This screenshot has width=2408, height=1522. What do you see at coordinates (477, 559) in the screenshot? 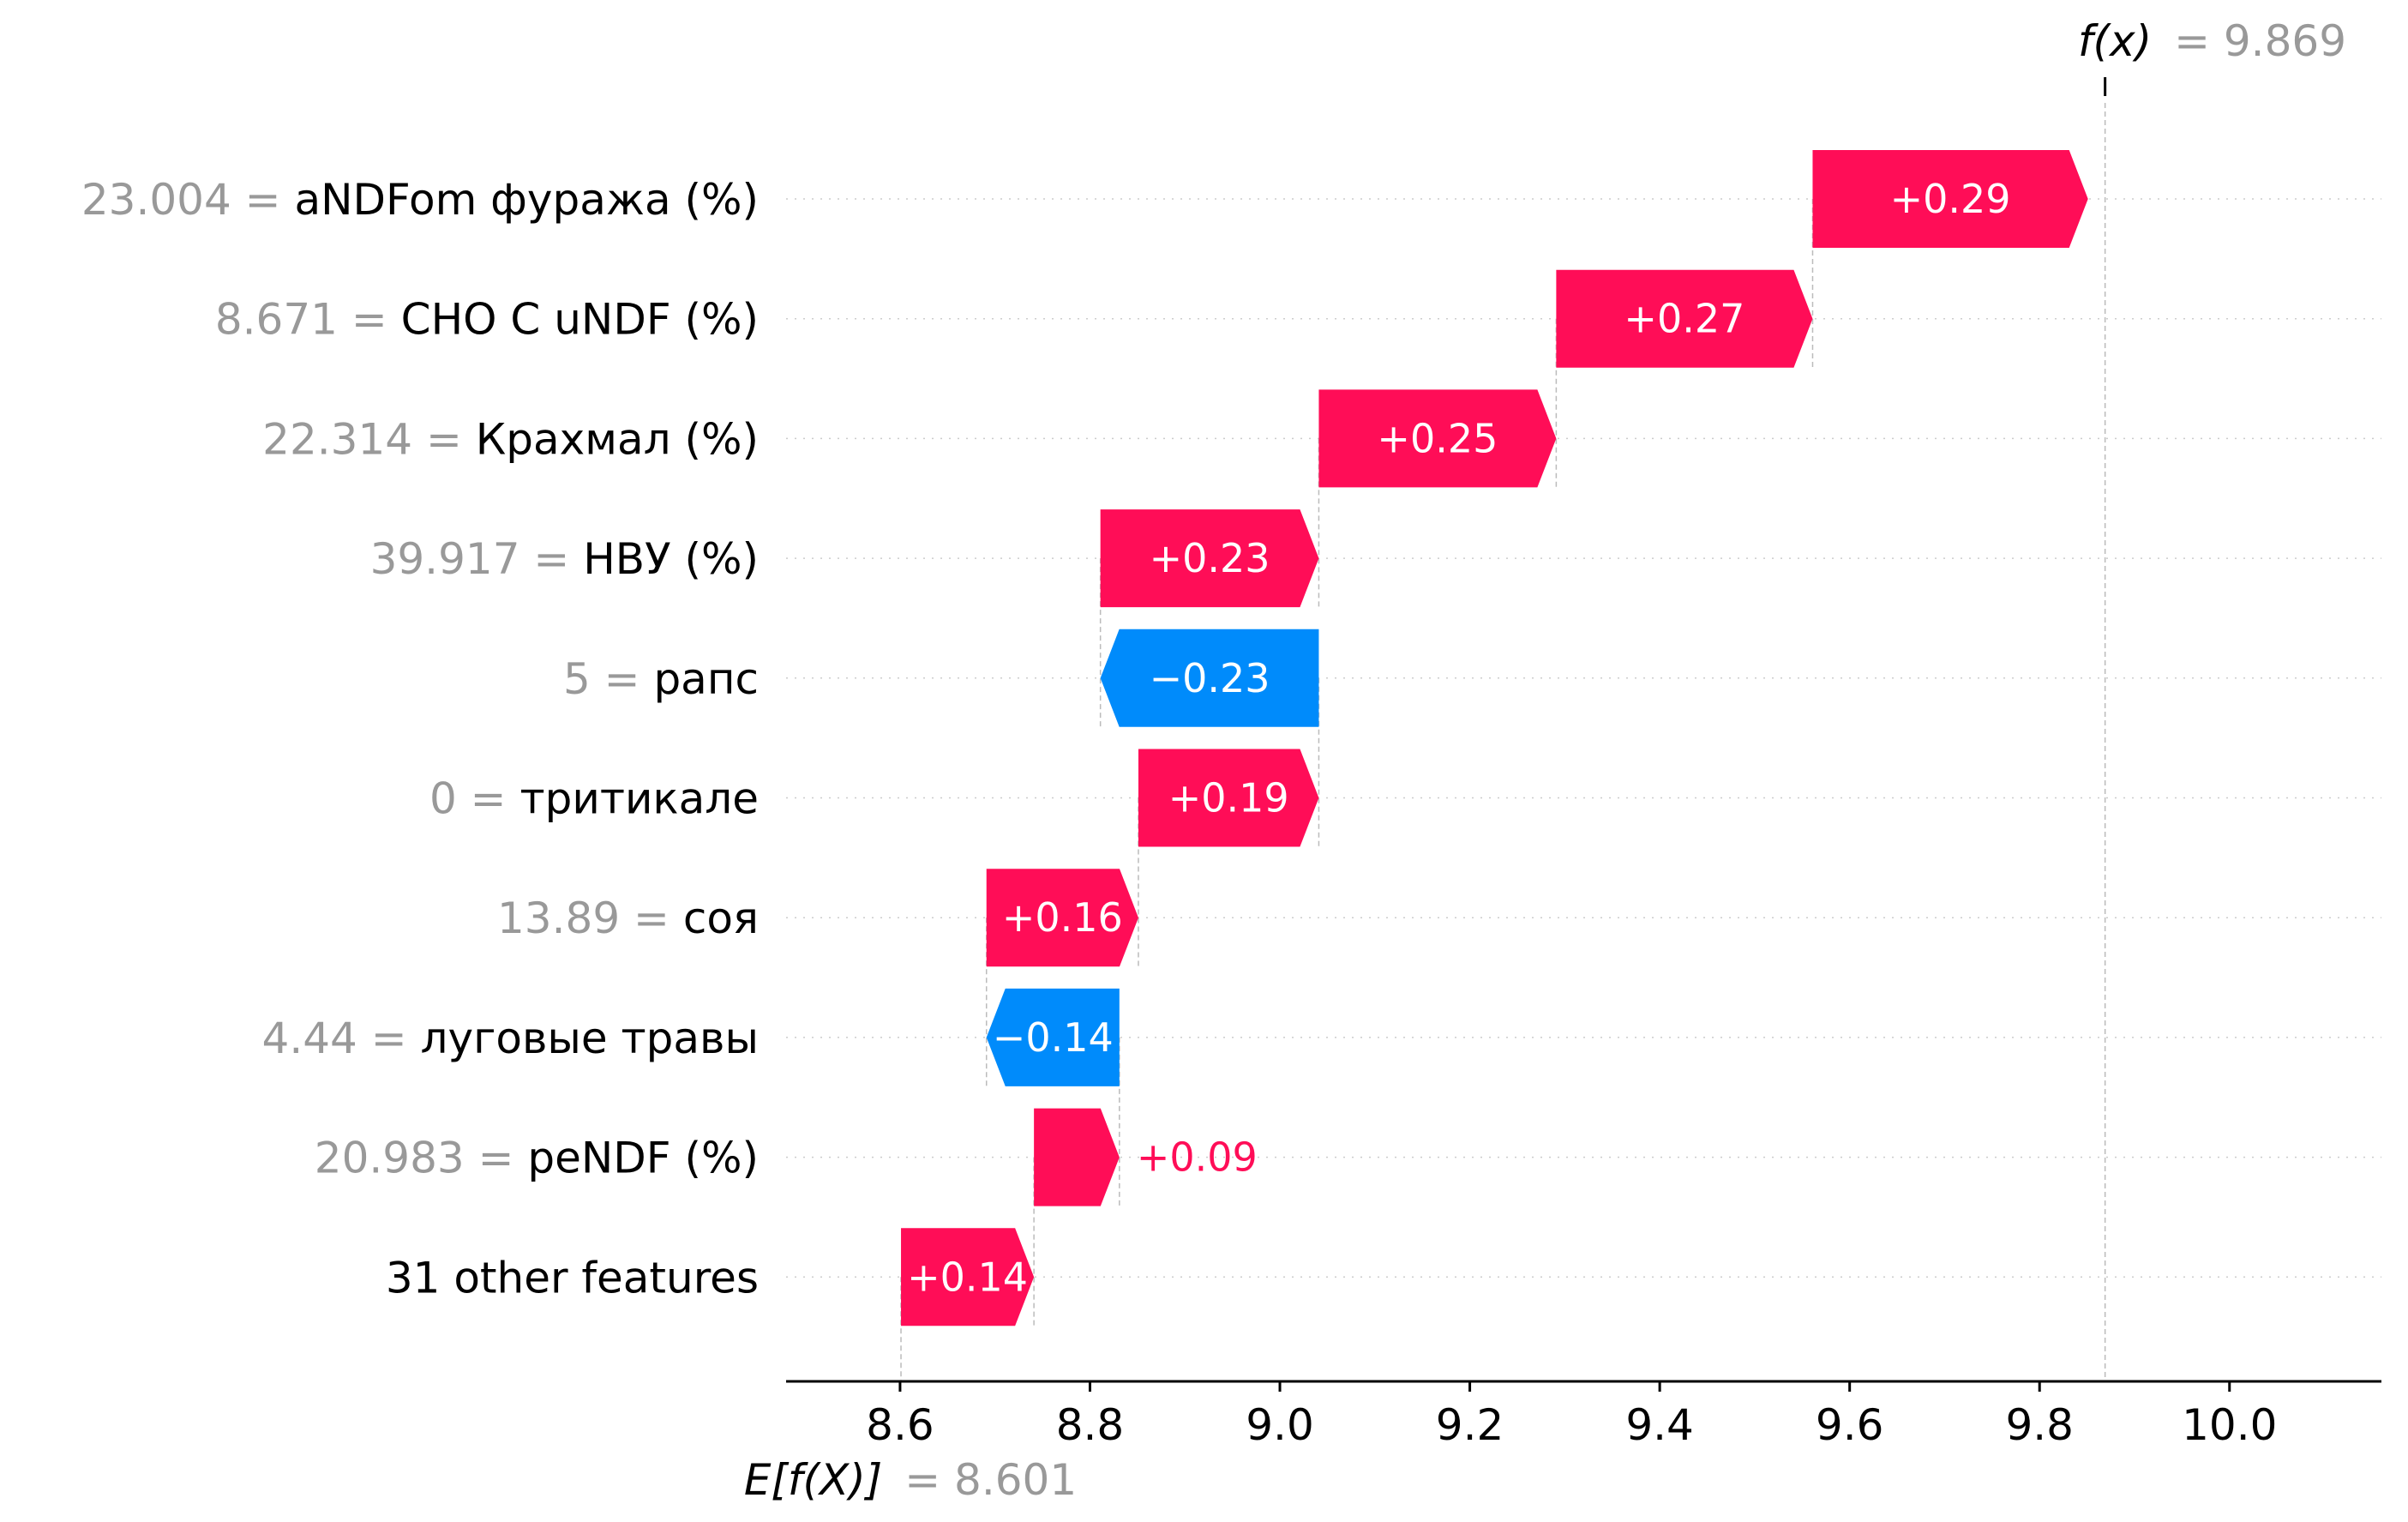
I see `feature-value: 39.917 =` at bounding box center [477, 559].